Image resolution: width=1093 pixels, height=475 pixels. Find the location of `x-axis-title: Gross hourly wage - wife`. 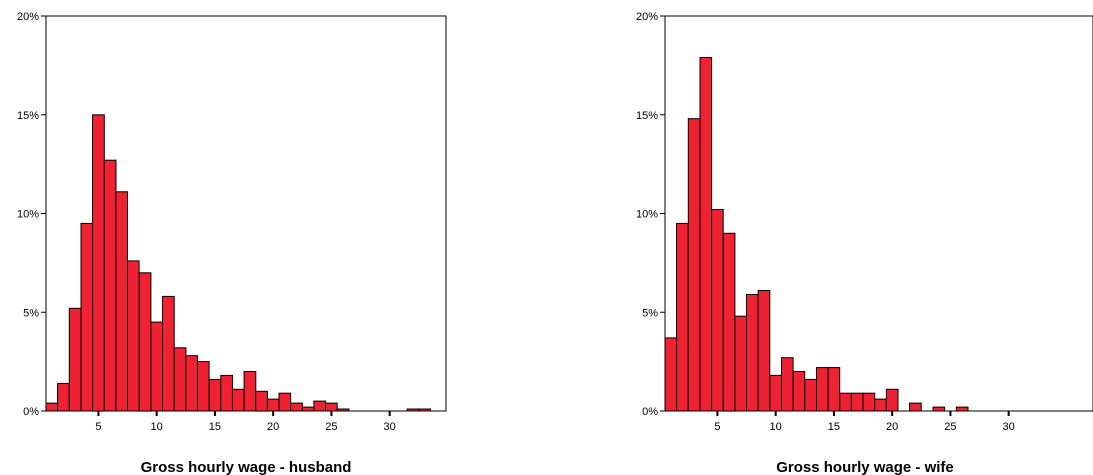

x-axis-title: Gross hourly wage - wife is located at coordinates (865, 467).